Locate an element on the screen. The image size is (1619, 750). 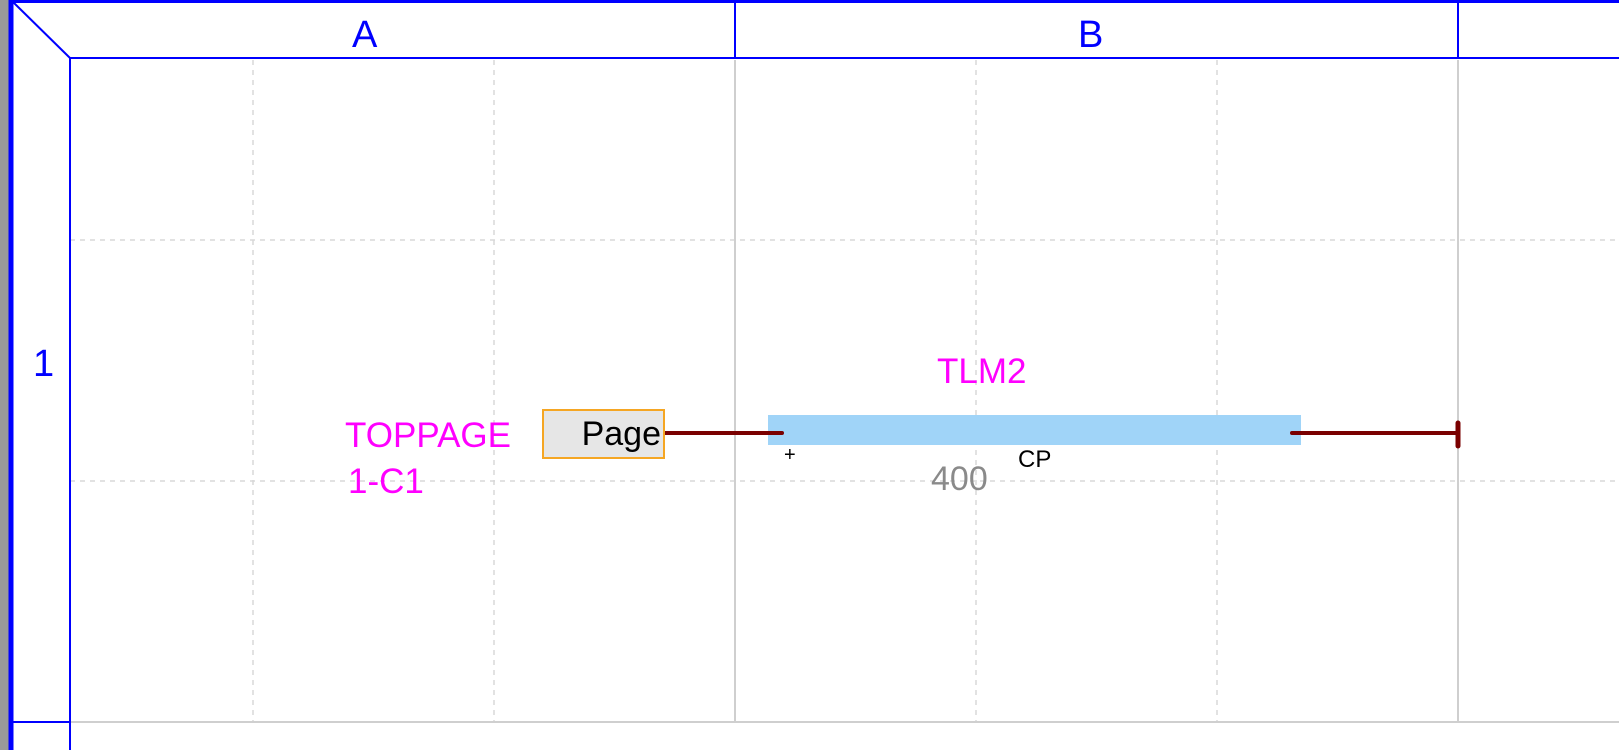
offpage-name: TOPPAGE is located at coordinates (428, 435).